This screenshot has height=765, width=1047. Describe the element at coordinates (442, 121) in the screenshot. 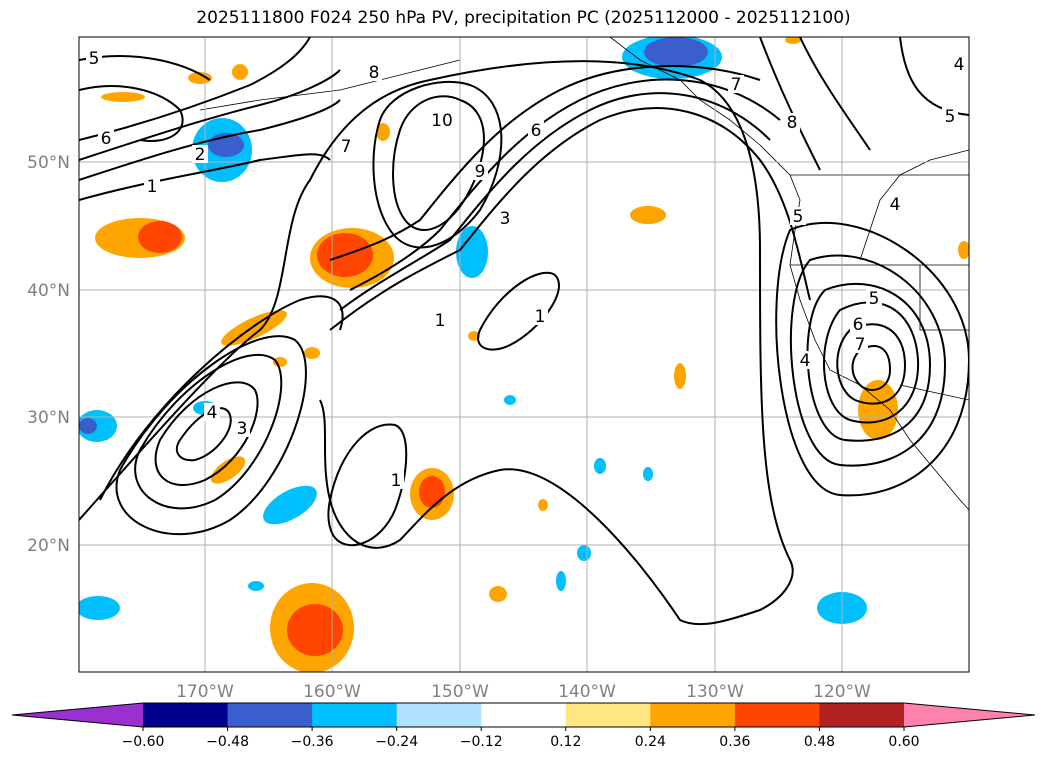

I see `contour-label: 10` at that location.